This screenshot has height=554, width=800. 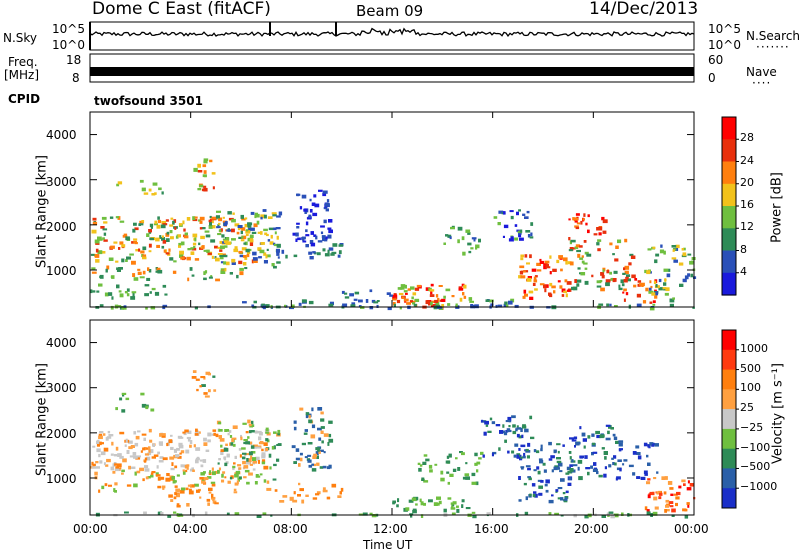 I want to click on nsky-frame, so click(x=392, y=36).